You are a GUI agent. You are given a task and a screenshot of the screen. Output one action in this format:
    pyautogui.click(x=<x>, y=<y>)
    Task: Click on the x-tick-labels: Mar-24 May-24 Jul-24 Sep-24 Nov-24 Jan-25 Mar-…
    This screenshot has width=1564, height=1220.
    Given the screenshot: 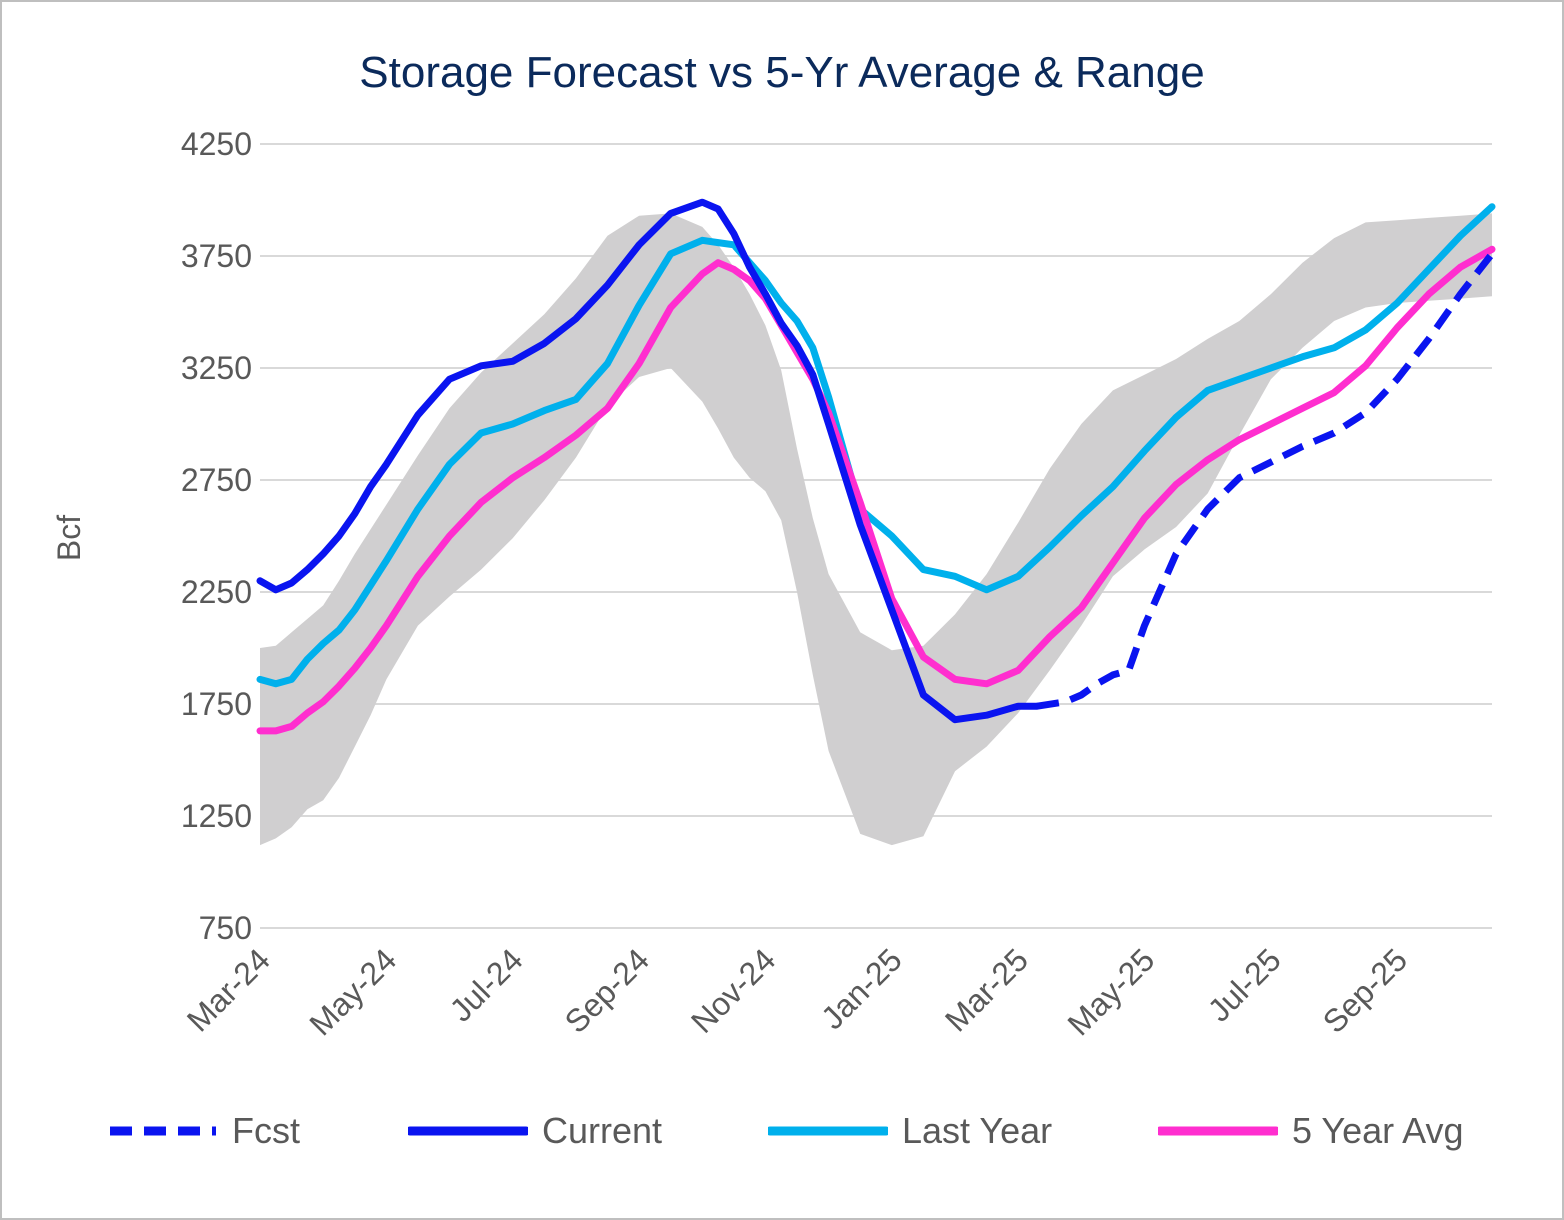 What is the action you would take?
    pyautogui.click(x=797, y=991)
    